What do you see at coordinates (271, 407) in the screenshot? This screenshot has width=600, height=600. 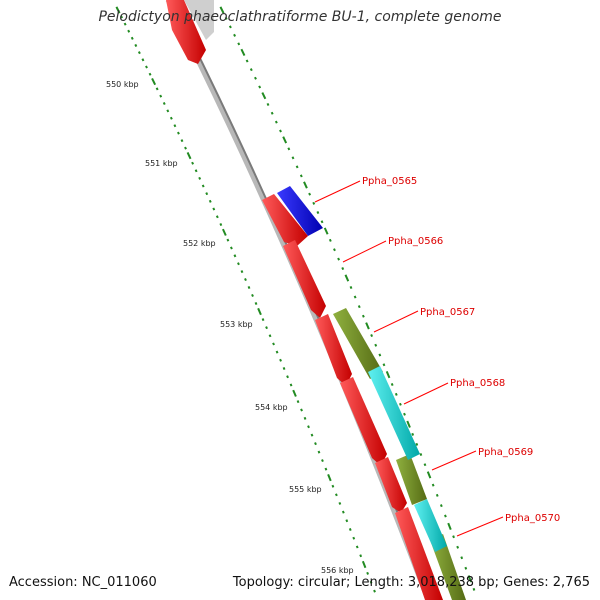 I see `scale-label-554: 554 kbp` at bounding box center [271, 407].